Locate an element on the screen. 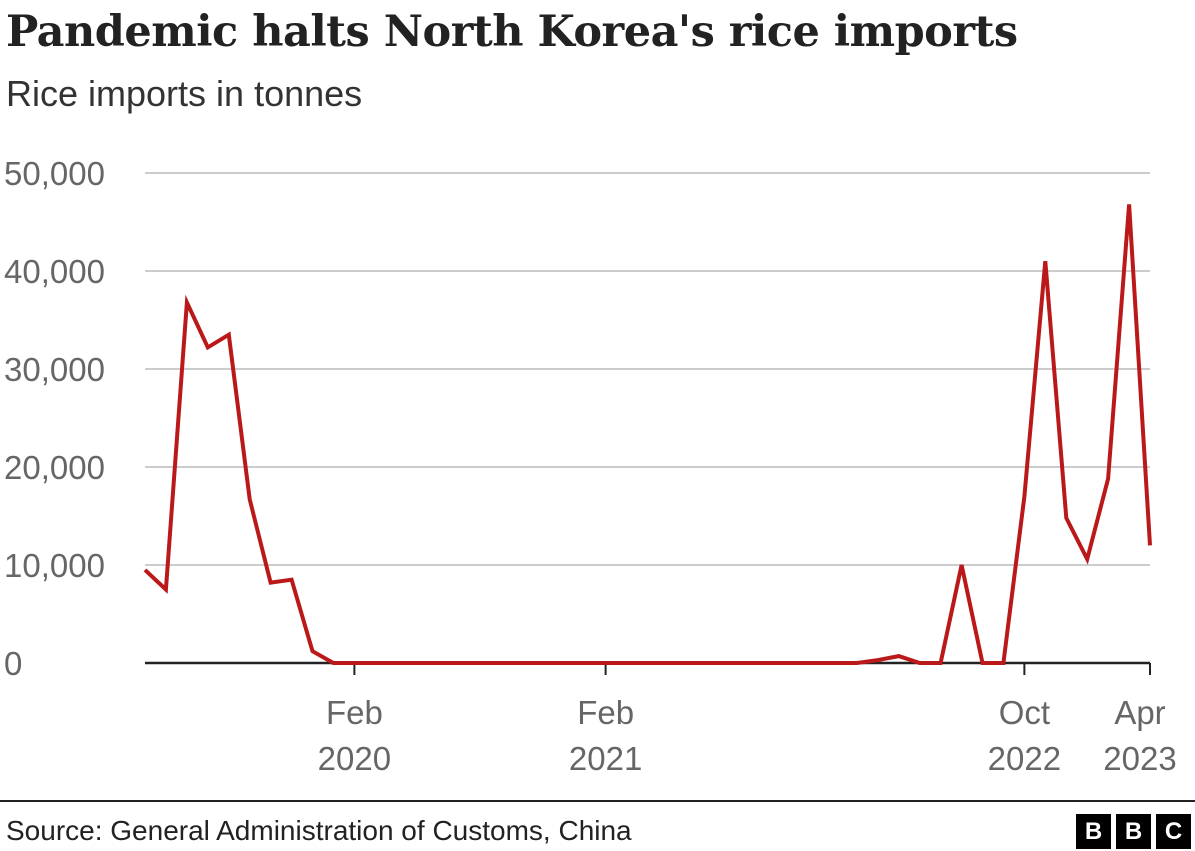  bbc-logo-letter-2: B is located at coordinates (1133, 831).